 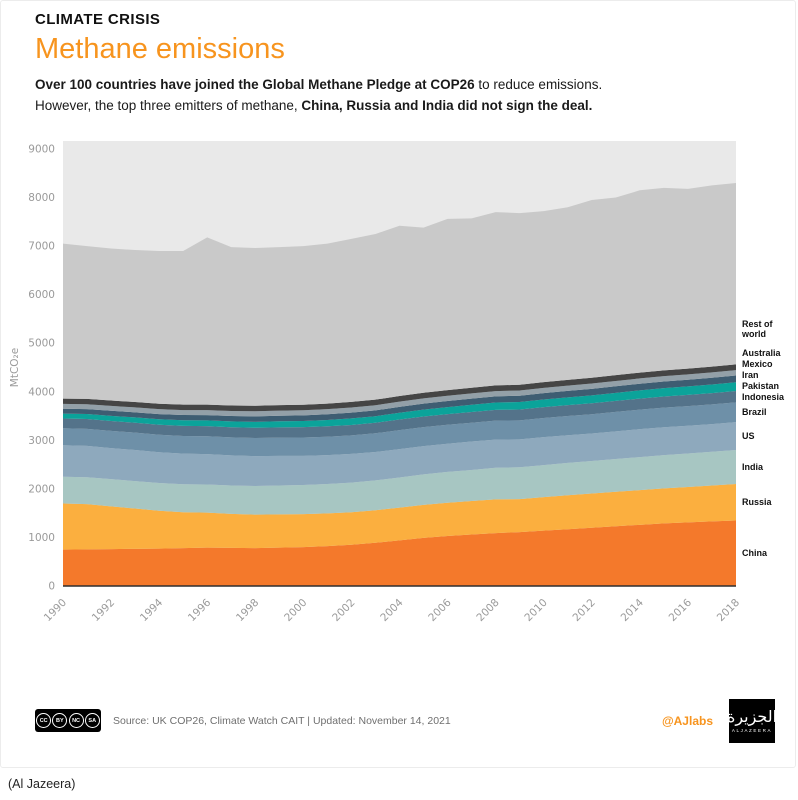 I want to click on cc-by-icon: BY, so click(x=60, y=721).